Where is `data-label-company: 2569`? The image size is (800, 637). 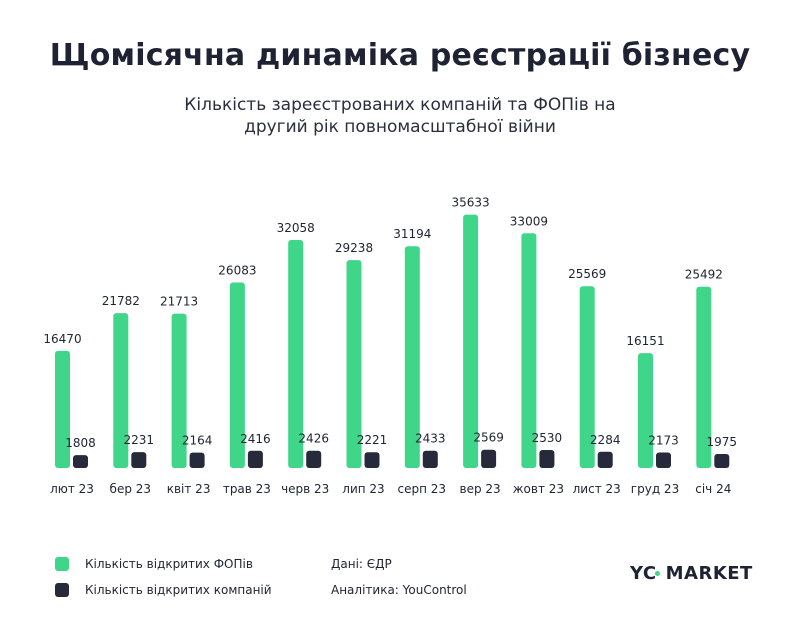
data-label-company: 2569 is located at coordinates (488, 438).